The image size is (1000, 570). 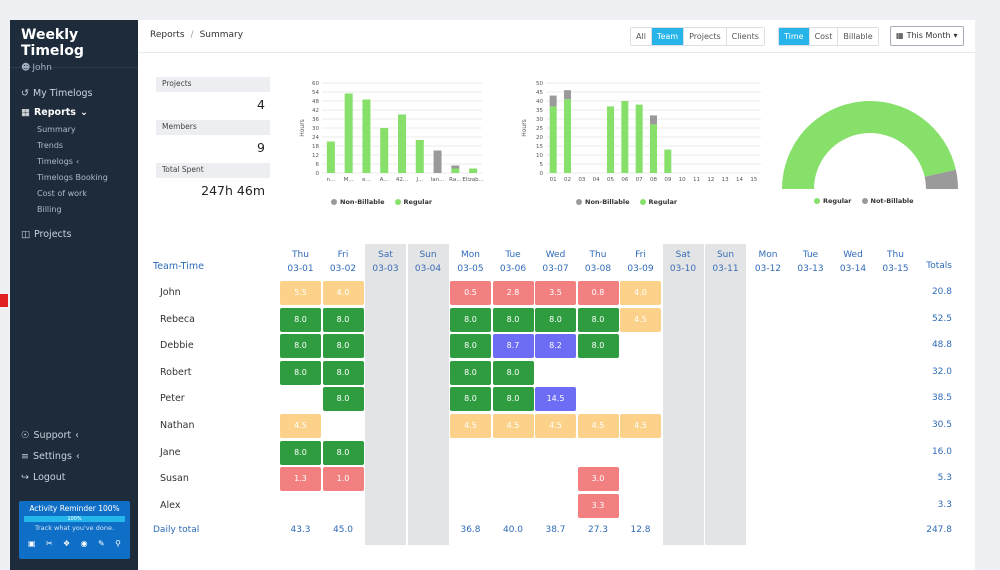 I want to click on tag-icon: ❖, so click(x=67, y=543).